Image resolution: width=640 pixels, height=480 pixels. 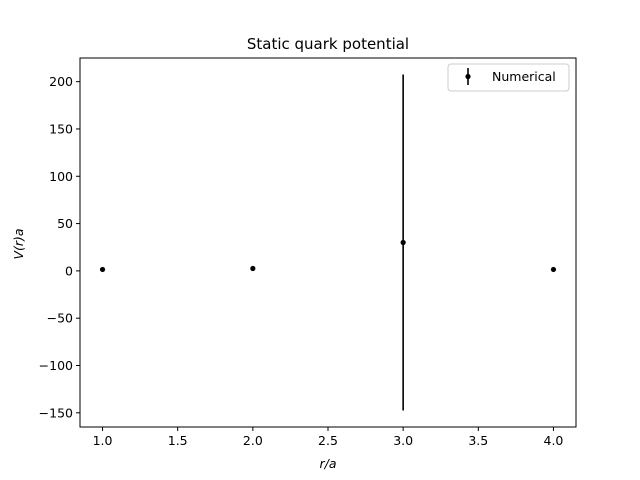 What do you see at coordinates (328, 44) in the screenshot?
I see `chart-title: Static quark potential` at bounding box center [328, 44].